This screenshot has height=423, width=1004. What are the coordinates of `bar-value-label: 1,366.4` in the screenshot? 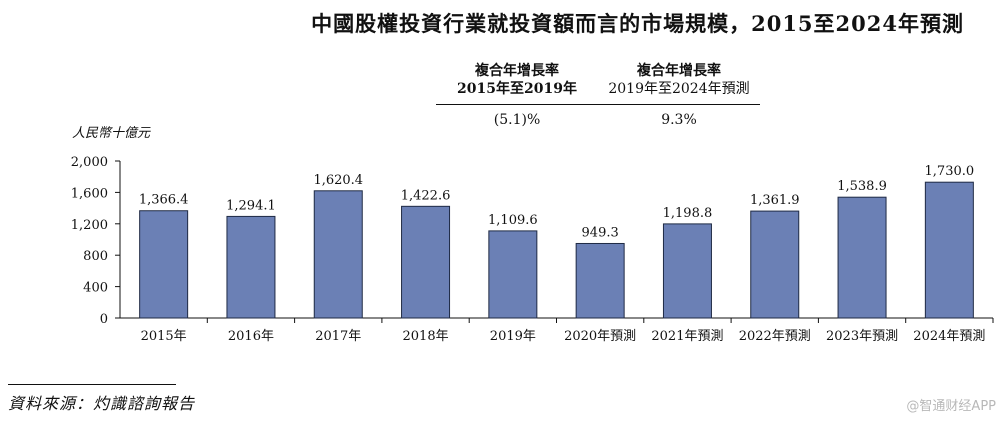 It's located at (164, 200).